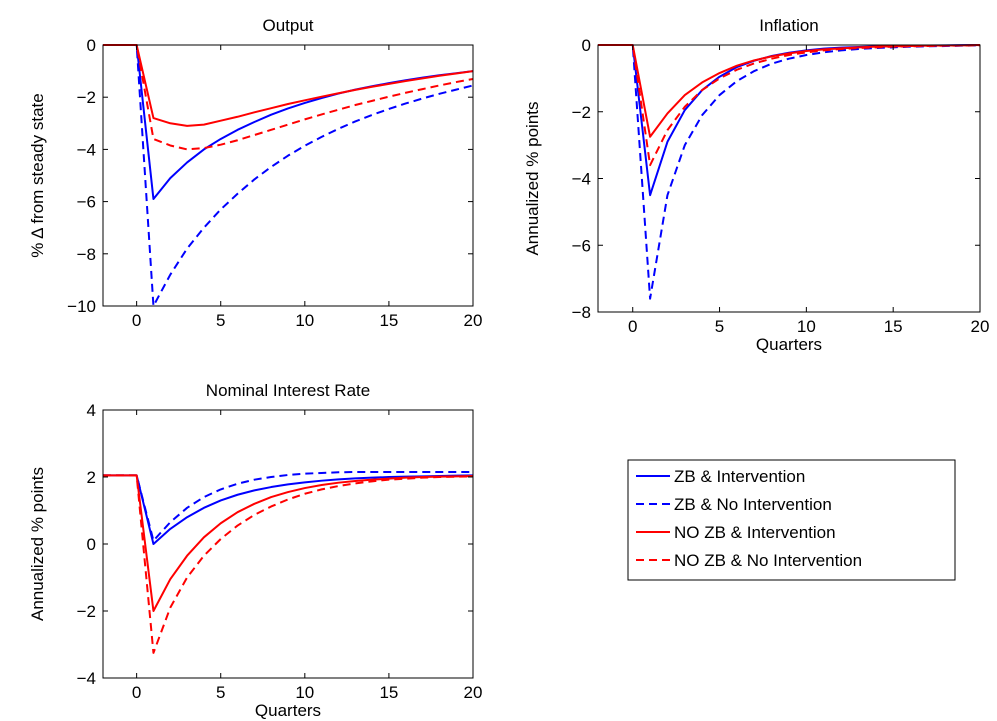  Describe the element at coordinates (755, 532) in the screenshot. I see `legend-label-no-zb-intervention: NO ZB & Intervention` at that location.